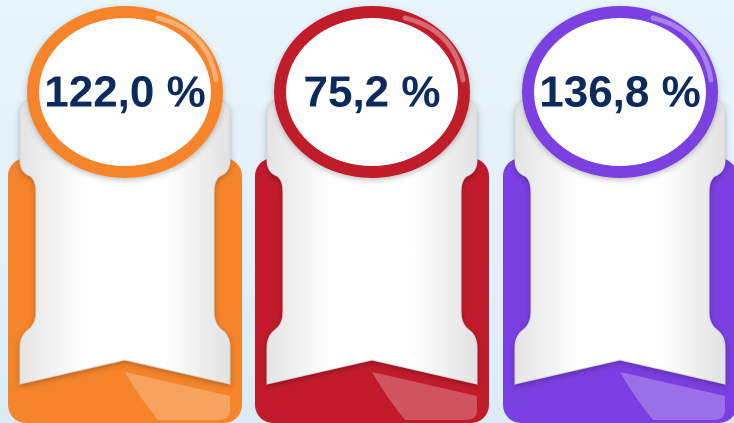 This screenshot has height=423, width=734. I want to click on badge-value: 75,2 %, so click(372, 92).